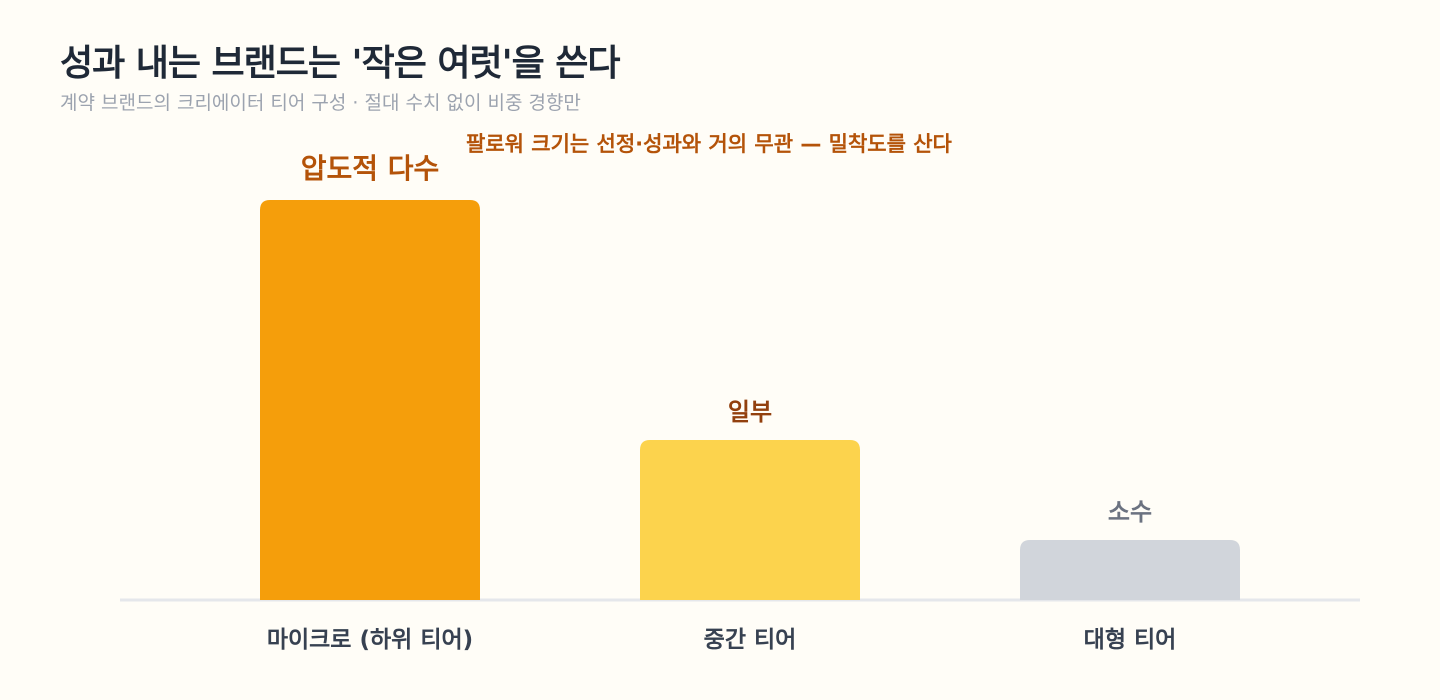 This screenshot has height=700, width=1440. Describe the element at coordinates (1130, 512) in the screenshot. I see `data-label-3: 소수` at that location.